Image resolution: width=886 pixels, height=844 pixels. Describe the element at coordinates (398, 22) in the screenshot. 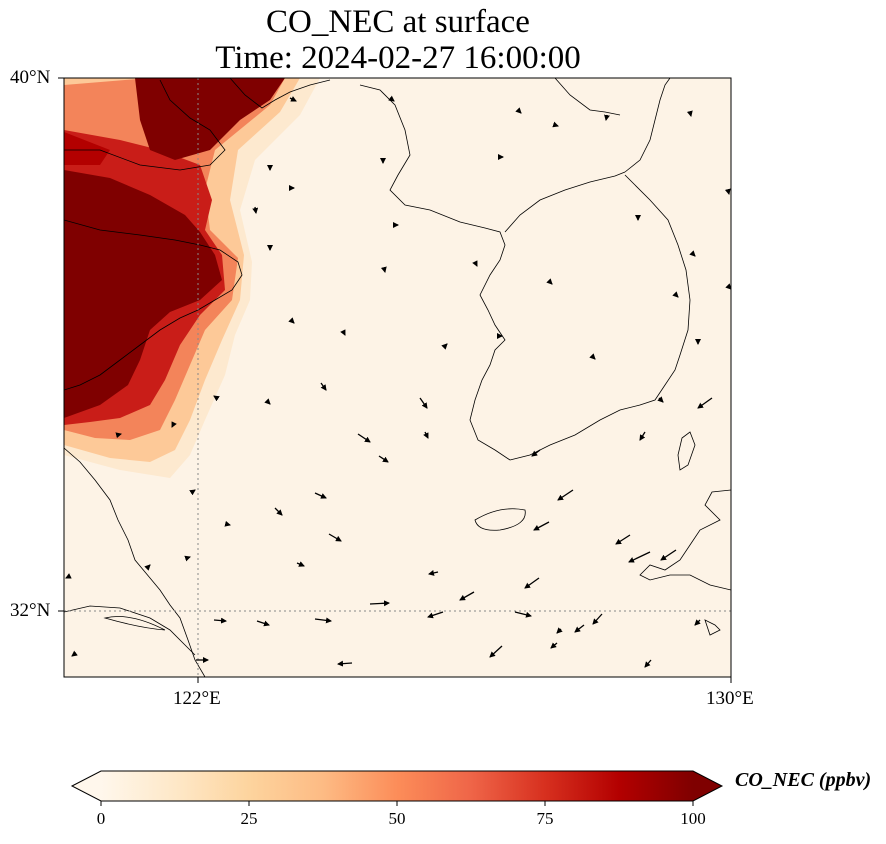

I see `title-line-1: CO_NEC at surface` at that location.